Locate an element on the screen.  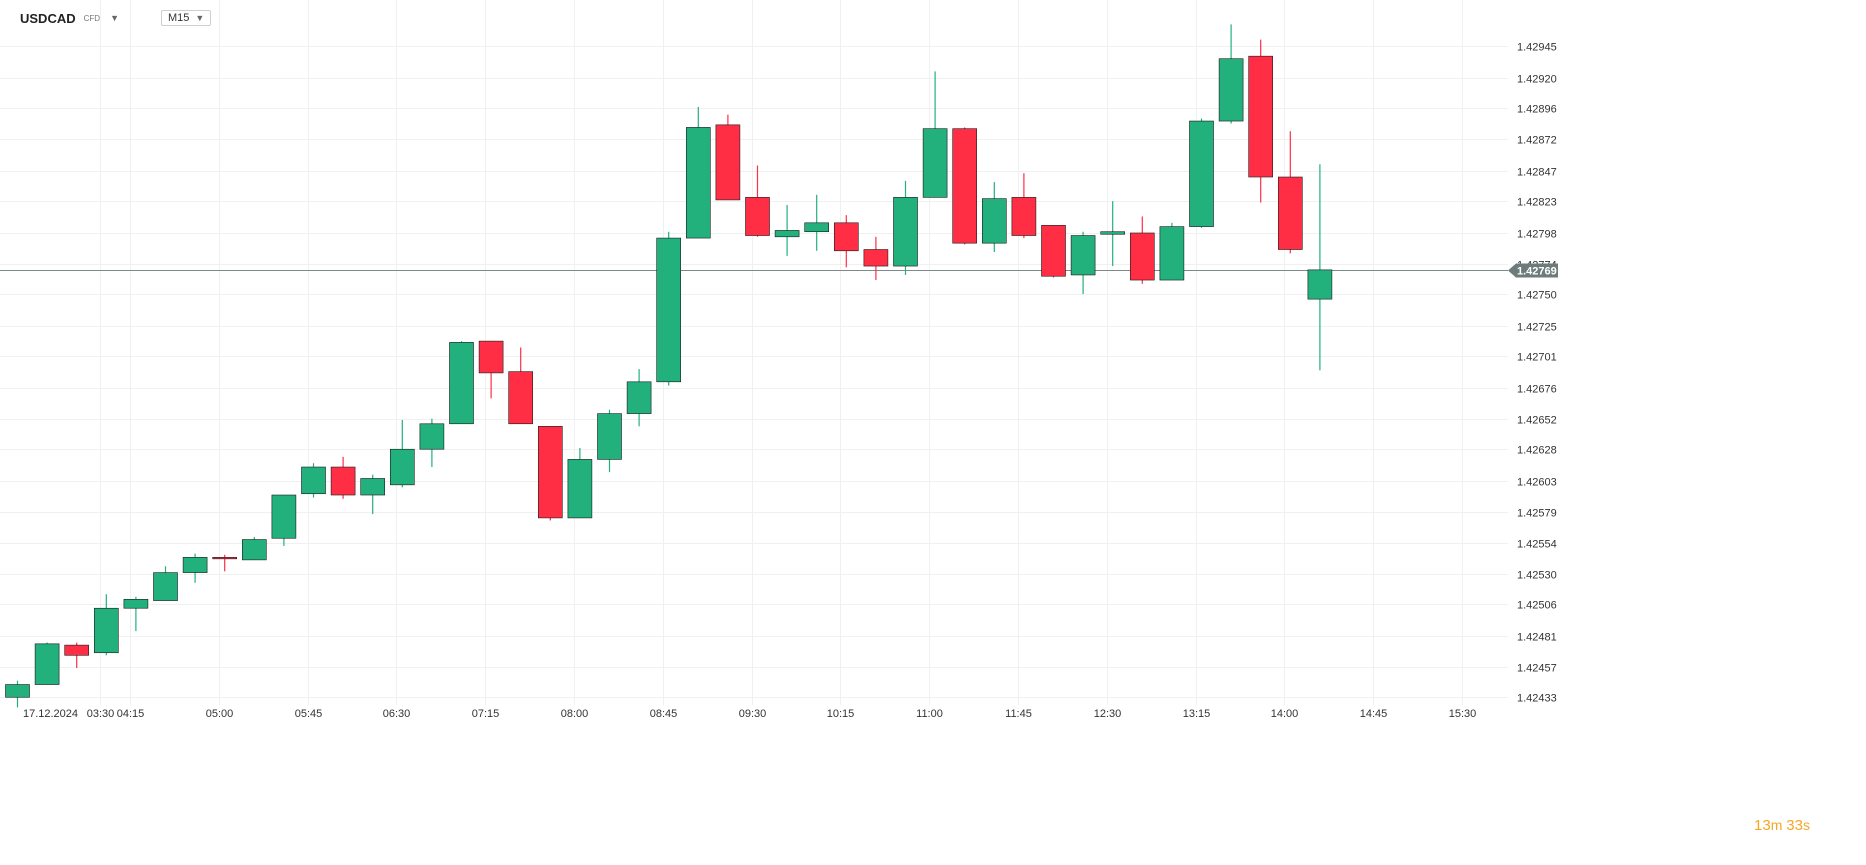
y-tick-label: 1.42872 is located at coordinates (1537, 141).